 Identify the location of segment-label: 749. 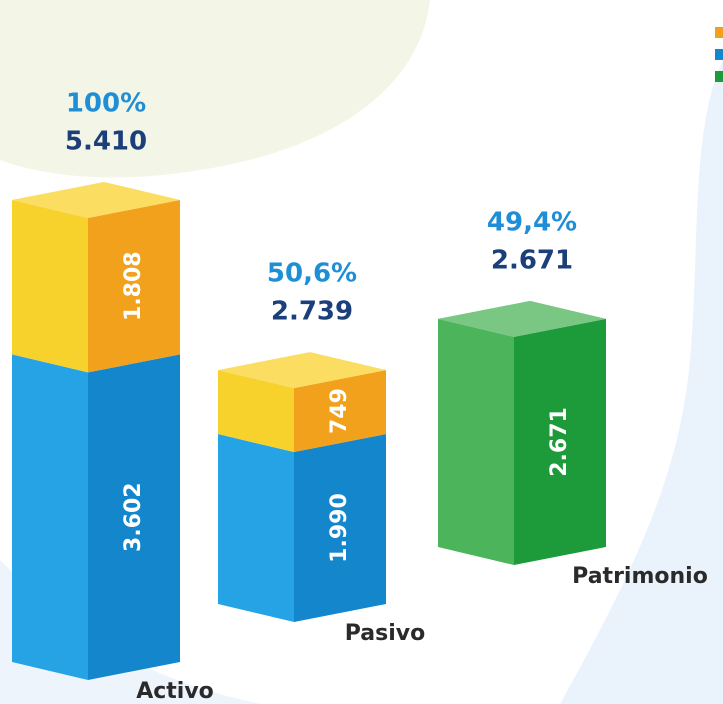
(339, 411).